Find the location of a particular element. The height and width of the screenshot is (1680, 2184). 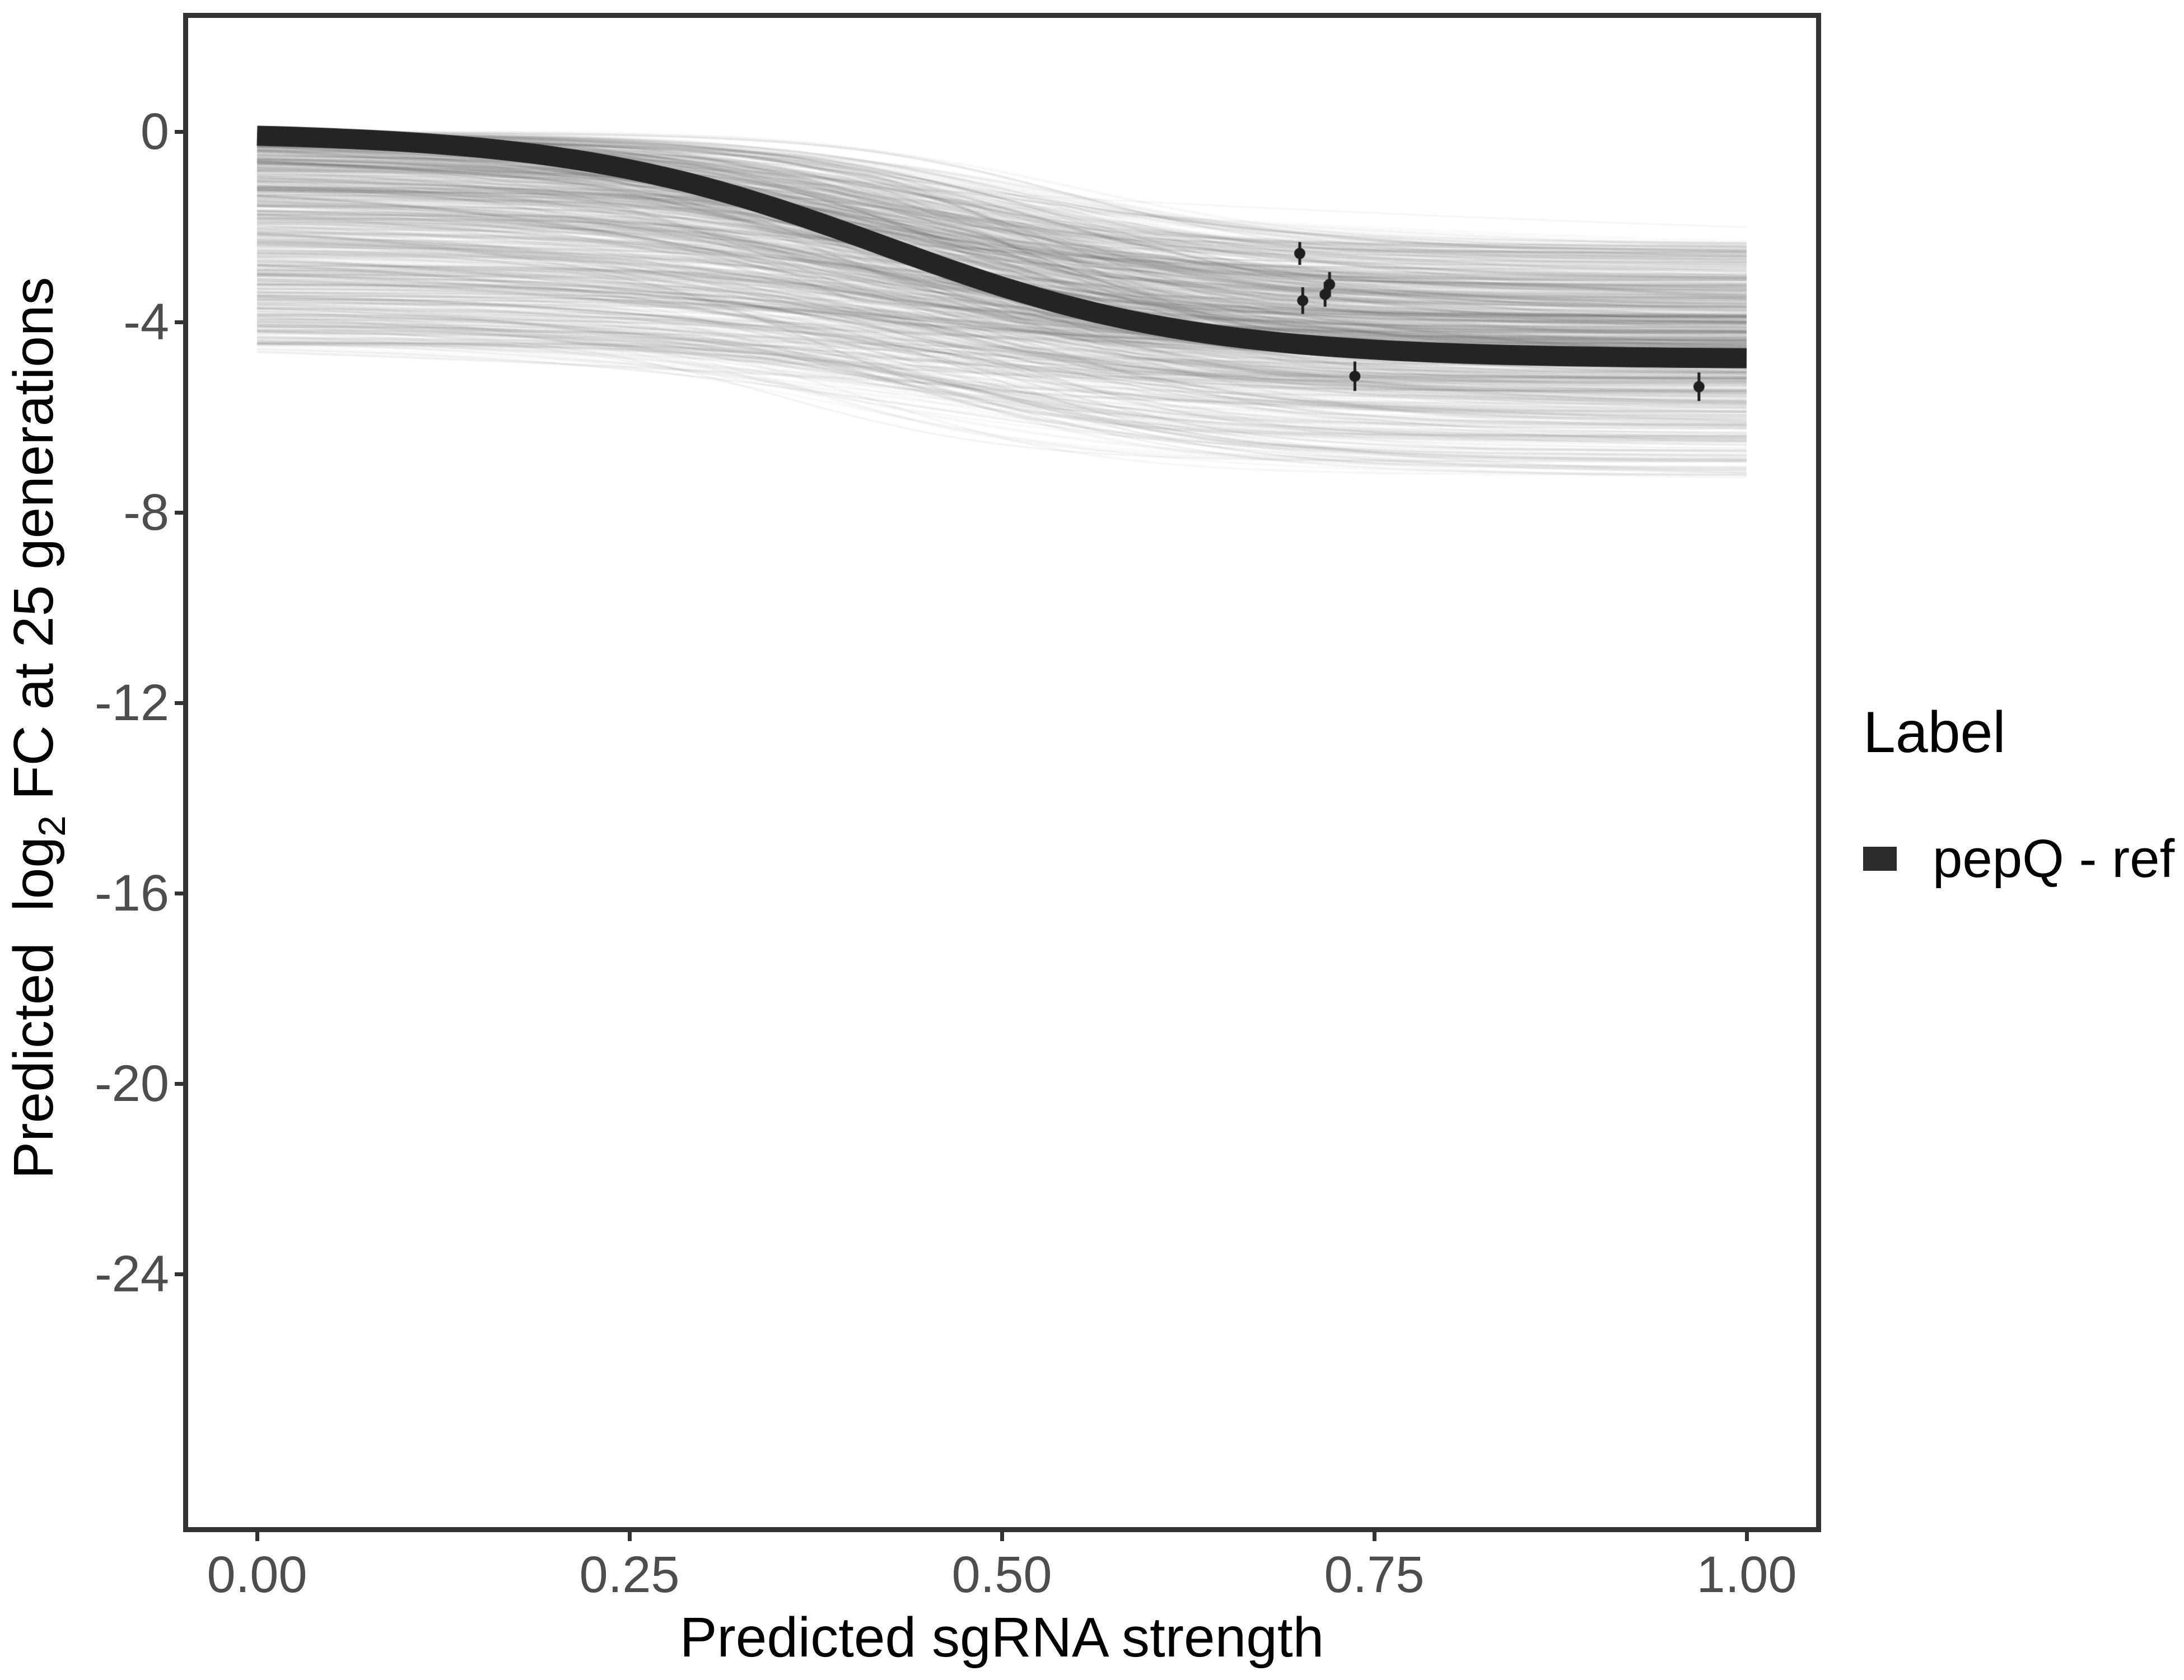

y-tick-label: -4 is located at coordinates (146, 322).